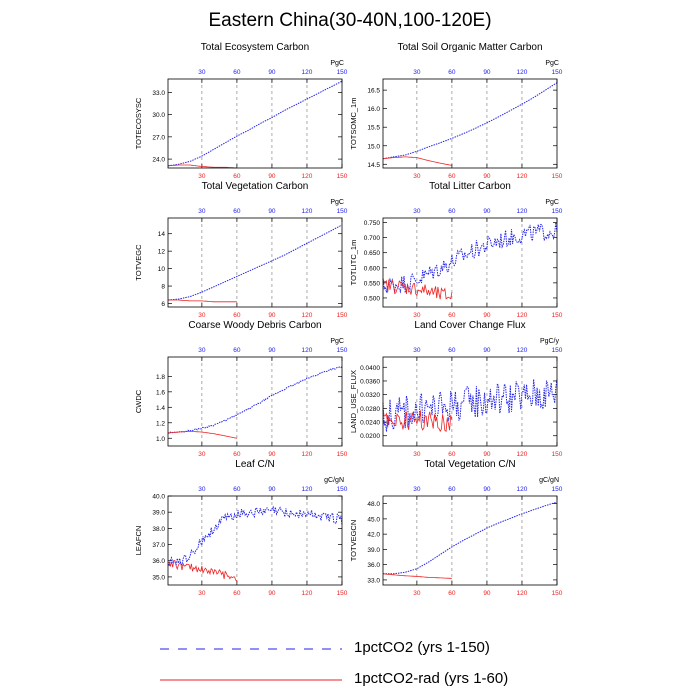  What do you see at coordinates (307, 454) in the screenshot?
I see `panel-5-x-tick-label-120: 120` at bounding box center [307, 454].